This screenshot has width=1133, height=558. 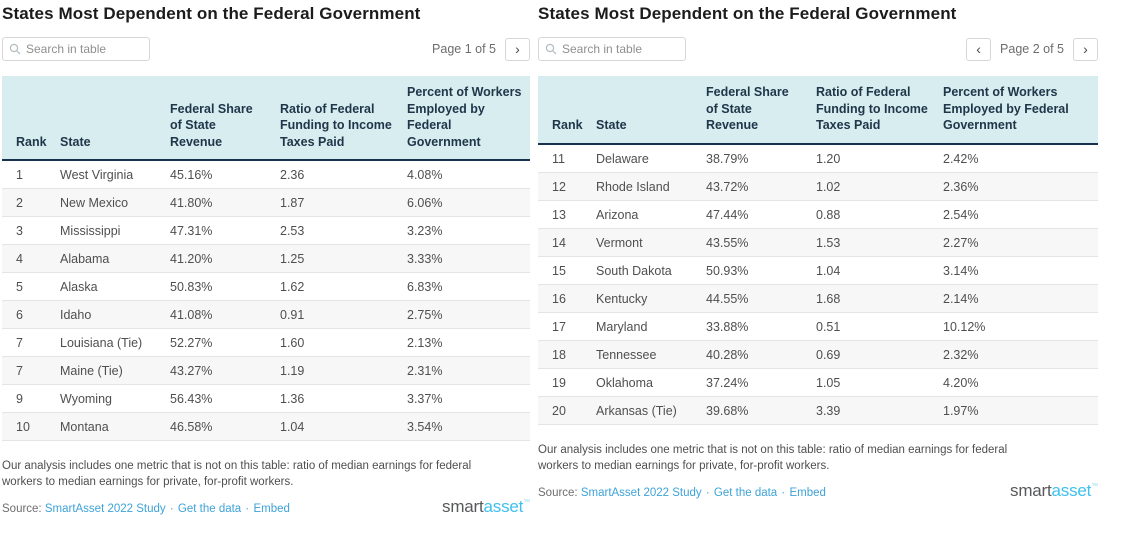 I want to click on cell-state: Maine (Tie), so click(x=115, y=370).